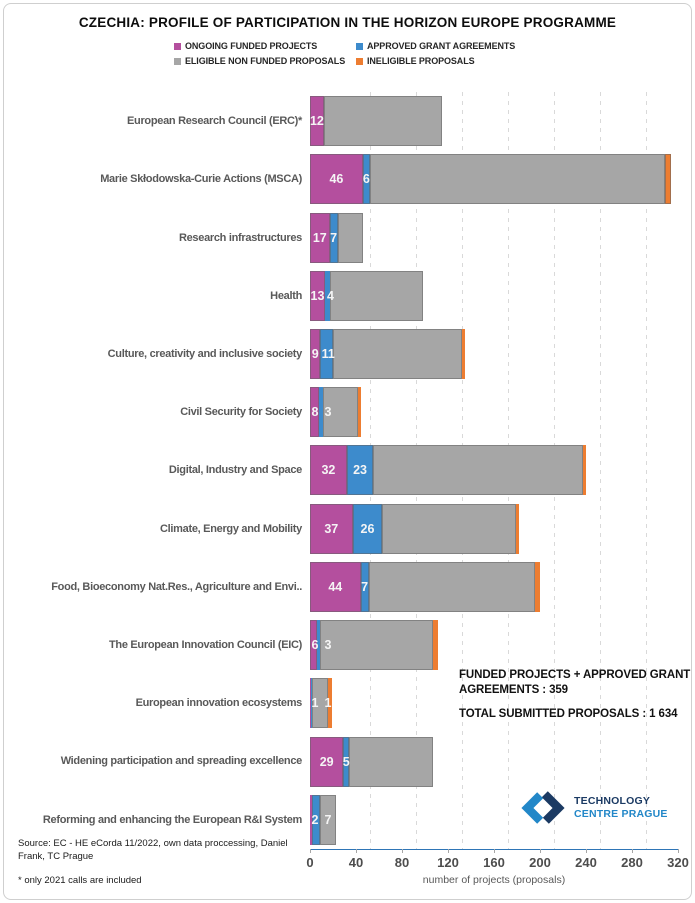 The image size is (695, 903). I want to click on value-label-funded: 8, so click(315, 412).